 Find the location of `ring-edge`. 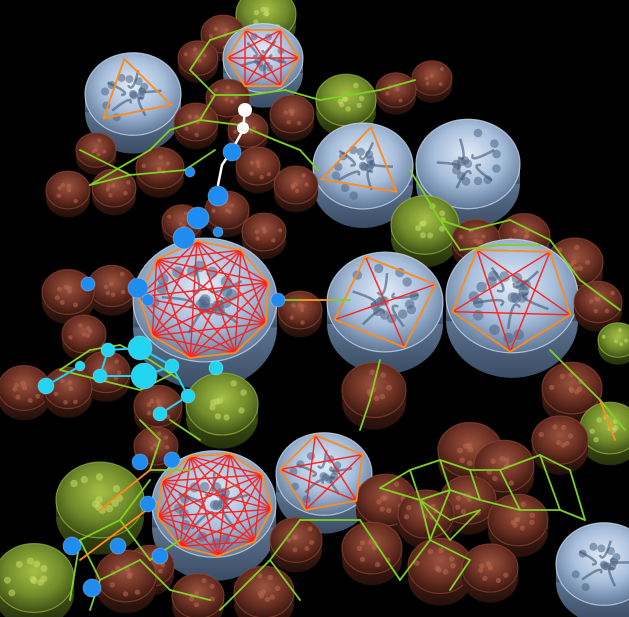

ring-edge is located at coordinates (266, 303).